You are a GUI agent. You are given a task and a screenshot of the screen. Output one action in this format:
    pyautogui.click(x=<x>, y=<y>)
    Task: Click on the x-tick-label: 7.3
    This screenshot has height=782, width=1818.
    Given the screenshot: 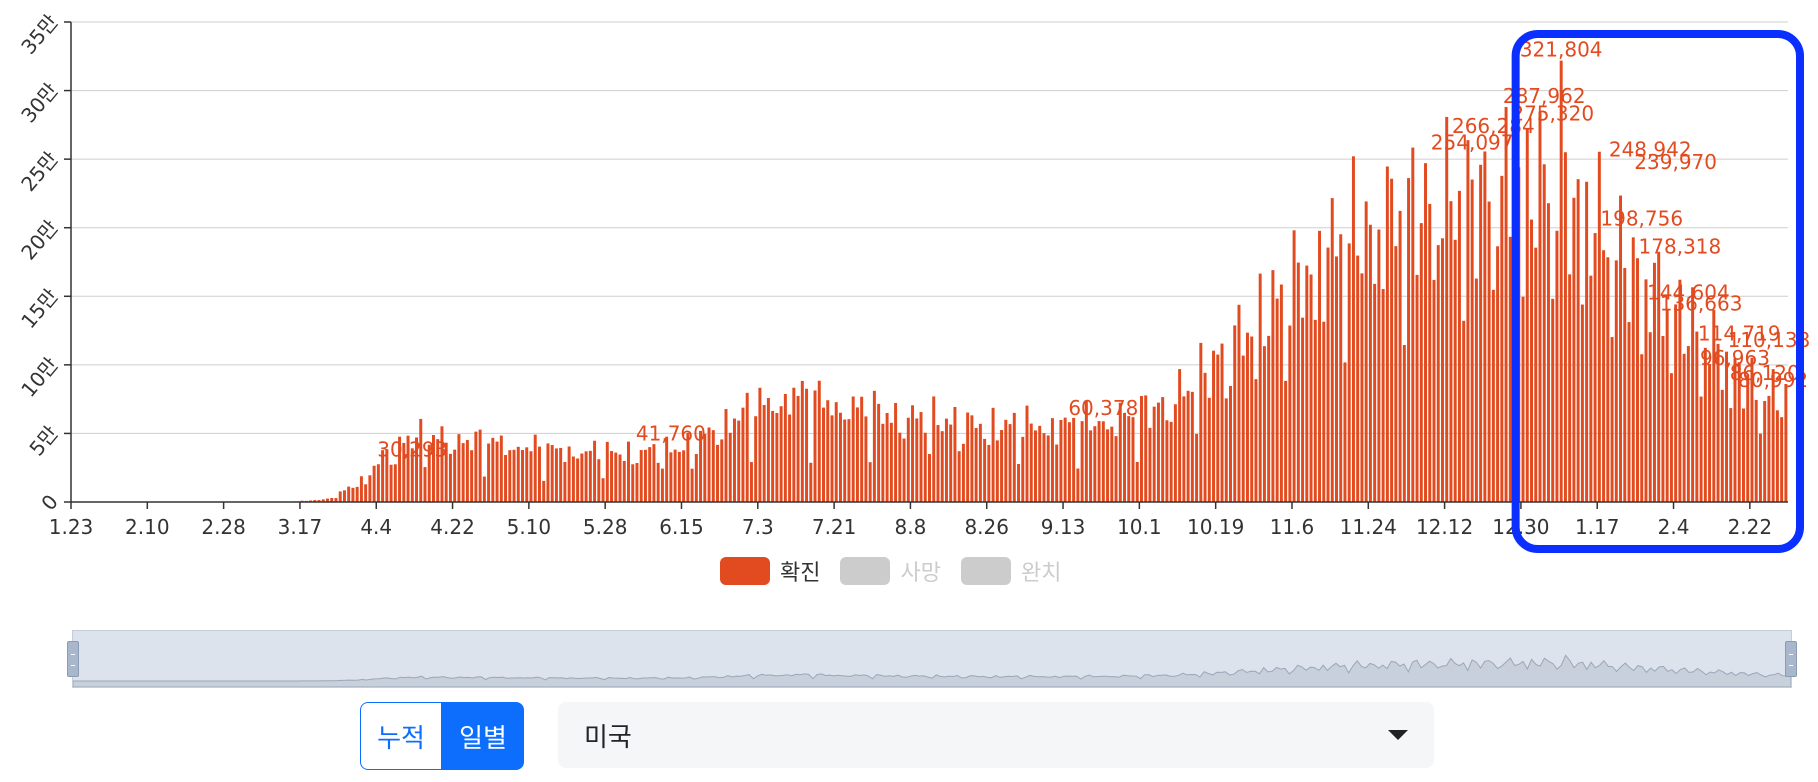 What is the action you would take?
    pyautogui.click(x=758, y=527)
    